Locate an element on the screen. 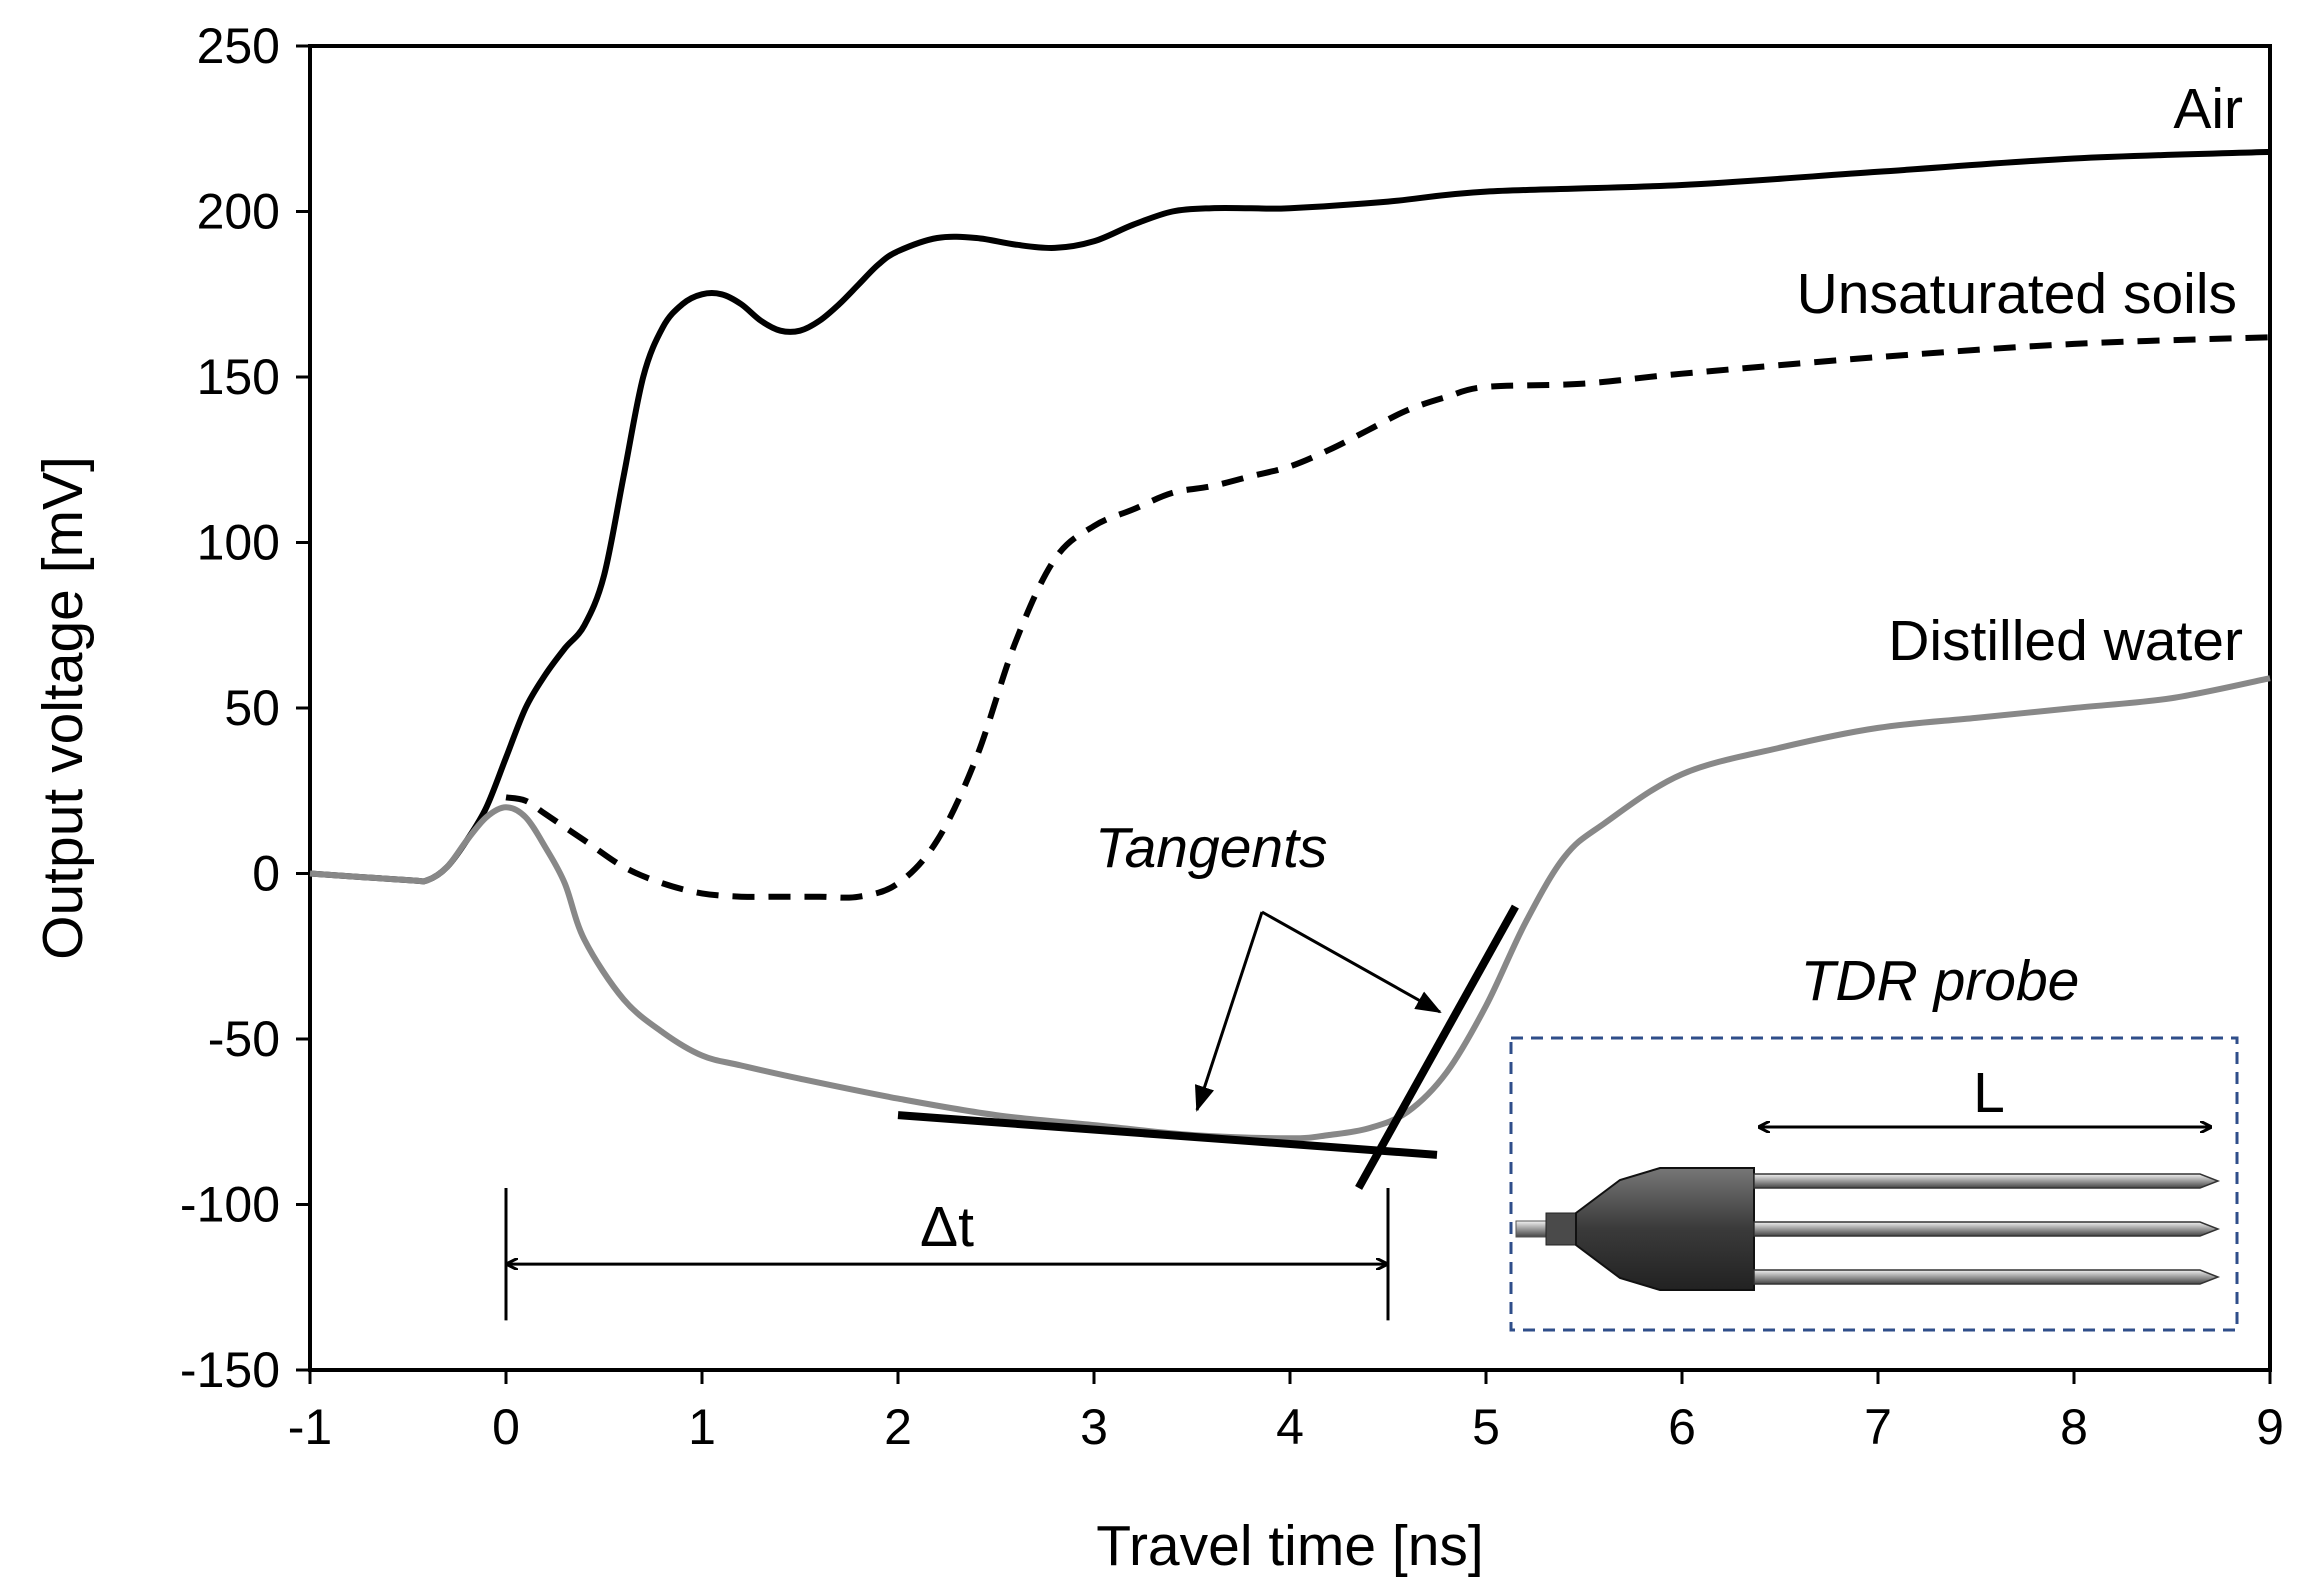 This screenshot has height=1591, width=2306. probe-rod-middle is located at coordinates (1987, 1229).